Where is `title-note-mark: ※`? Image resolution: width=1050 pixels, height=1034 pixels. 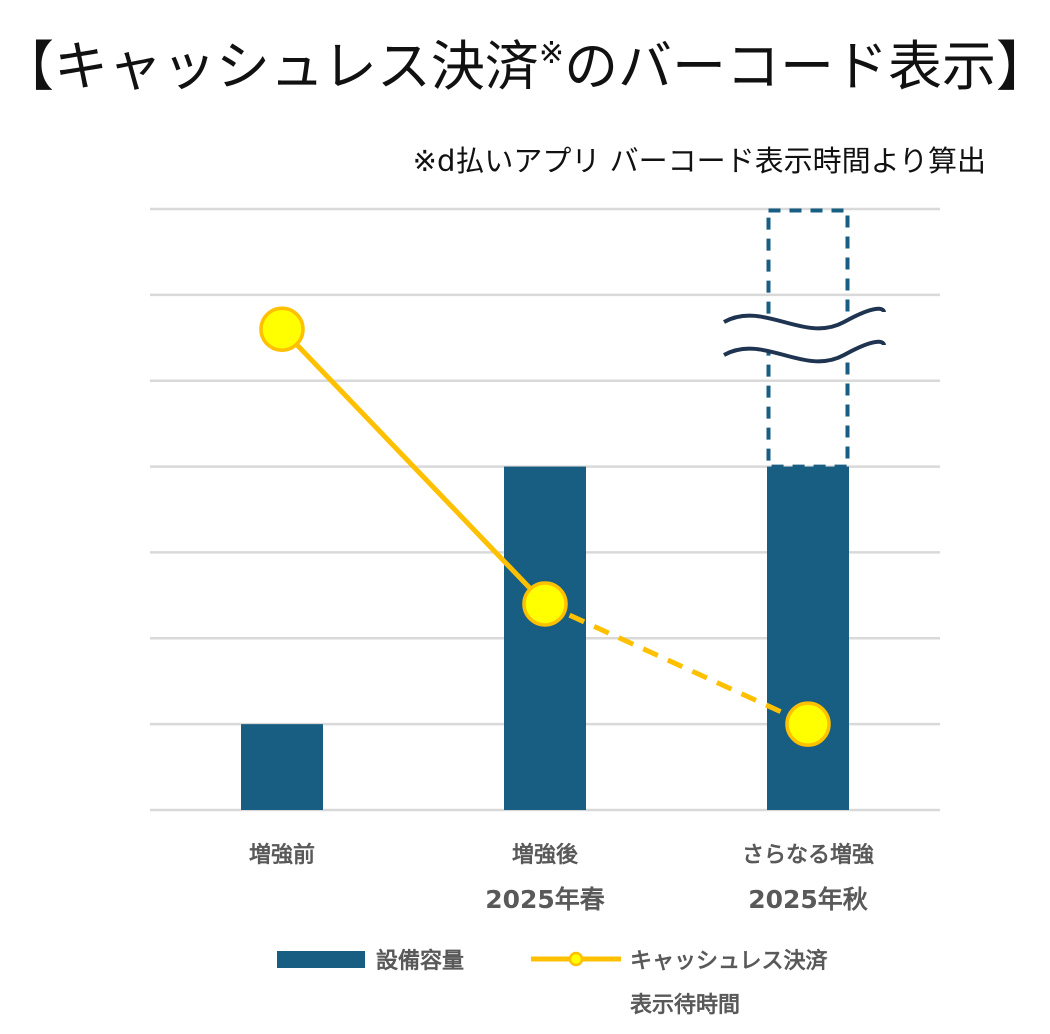
title-note-mark: ※ is located at coordinates (551, 53).